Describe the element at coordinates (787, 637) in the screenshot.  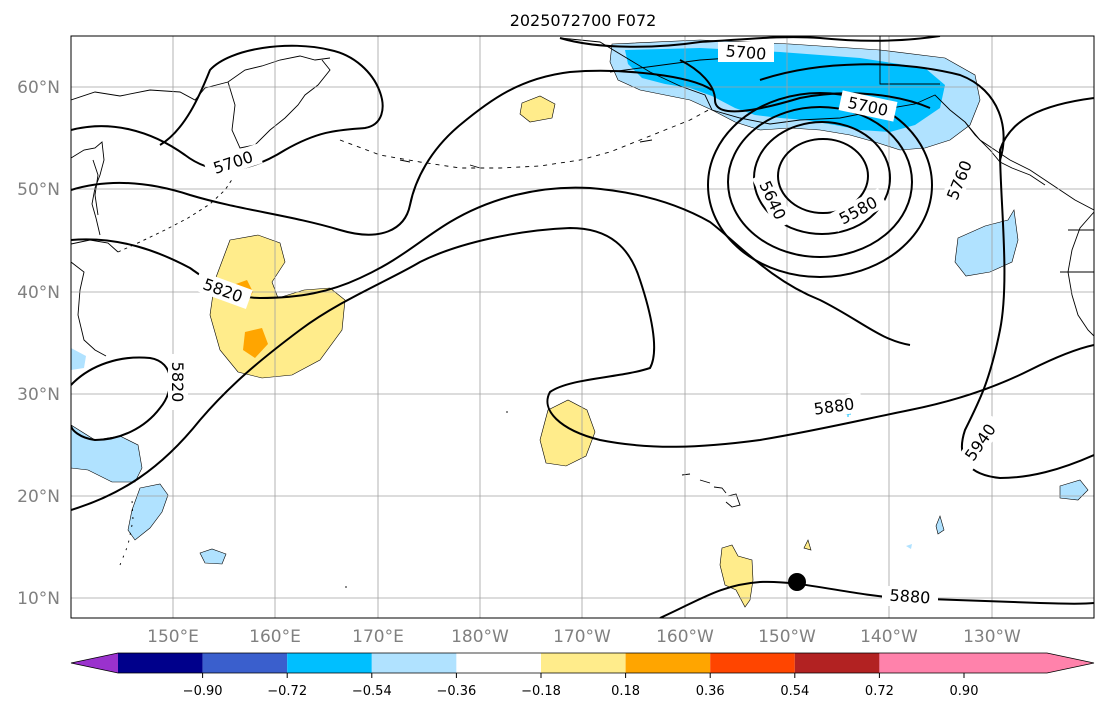
I see `lon-label-150w: 150°W` at that location.